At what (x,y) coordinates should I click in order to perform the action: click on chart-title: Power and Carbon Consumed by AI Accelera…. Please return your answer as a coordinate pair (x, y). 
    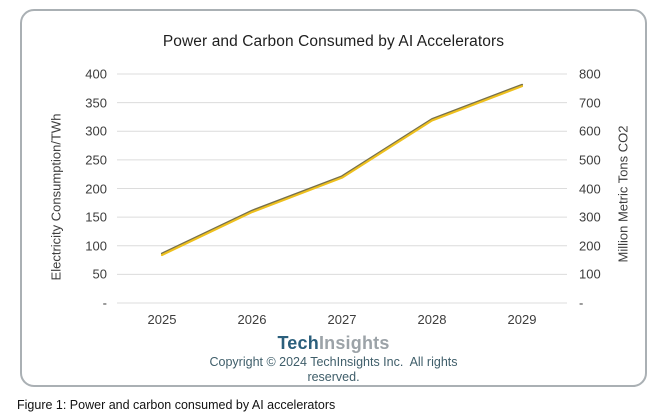
    Looking at the image, I should click on (333, 41).